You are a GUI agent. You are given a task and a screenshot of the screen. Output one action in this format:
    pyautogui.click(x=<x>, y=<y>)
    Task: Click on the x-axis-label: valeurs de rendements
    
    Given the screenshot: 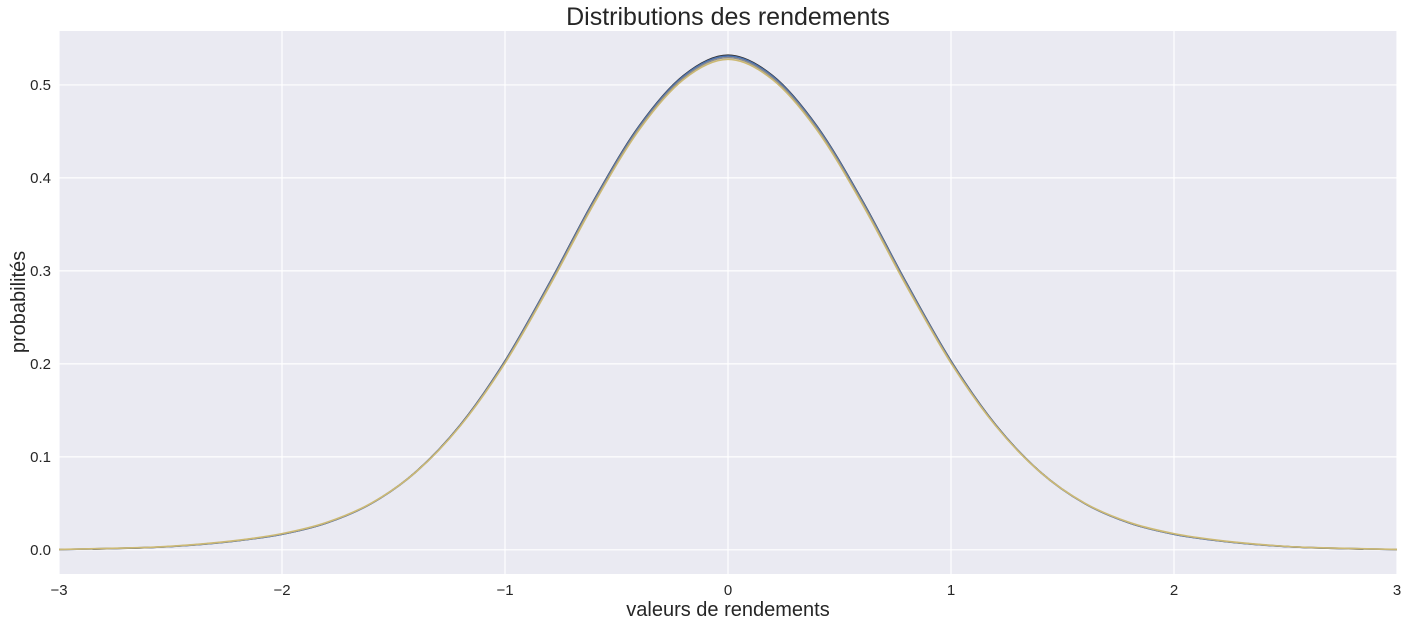 What is the action you would take?
    pyautogui.click(x=727, y=610)
    